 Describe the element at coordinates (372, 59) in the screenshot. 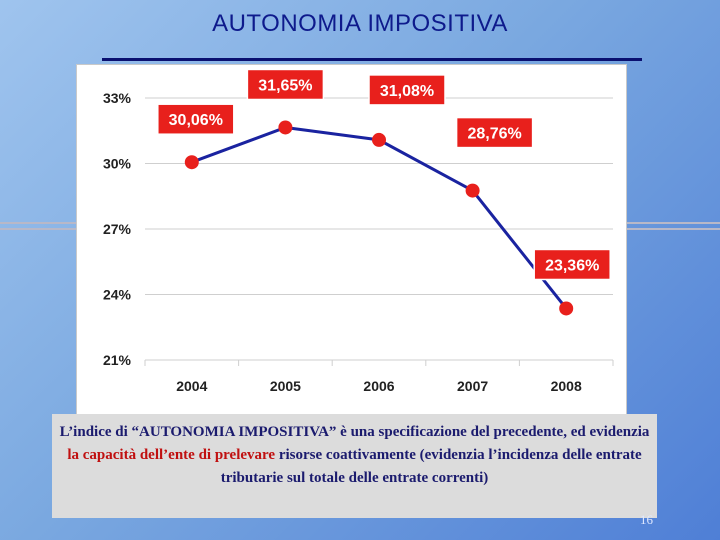

I see `title-underline` at that location.